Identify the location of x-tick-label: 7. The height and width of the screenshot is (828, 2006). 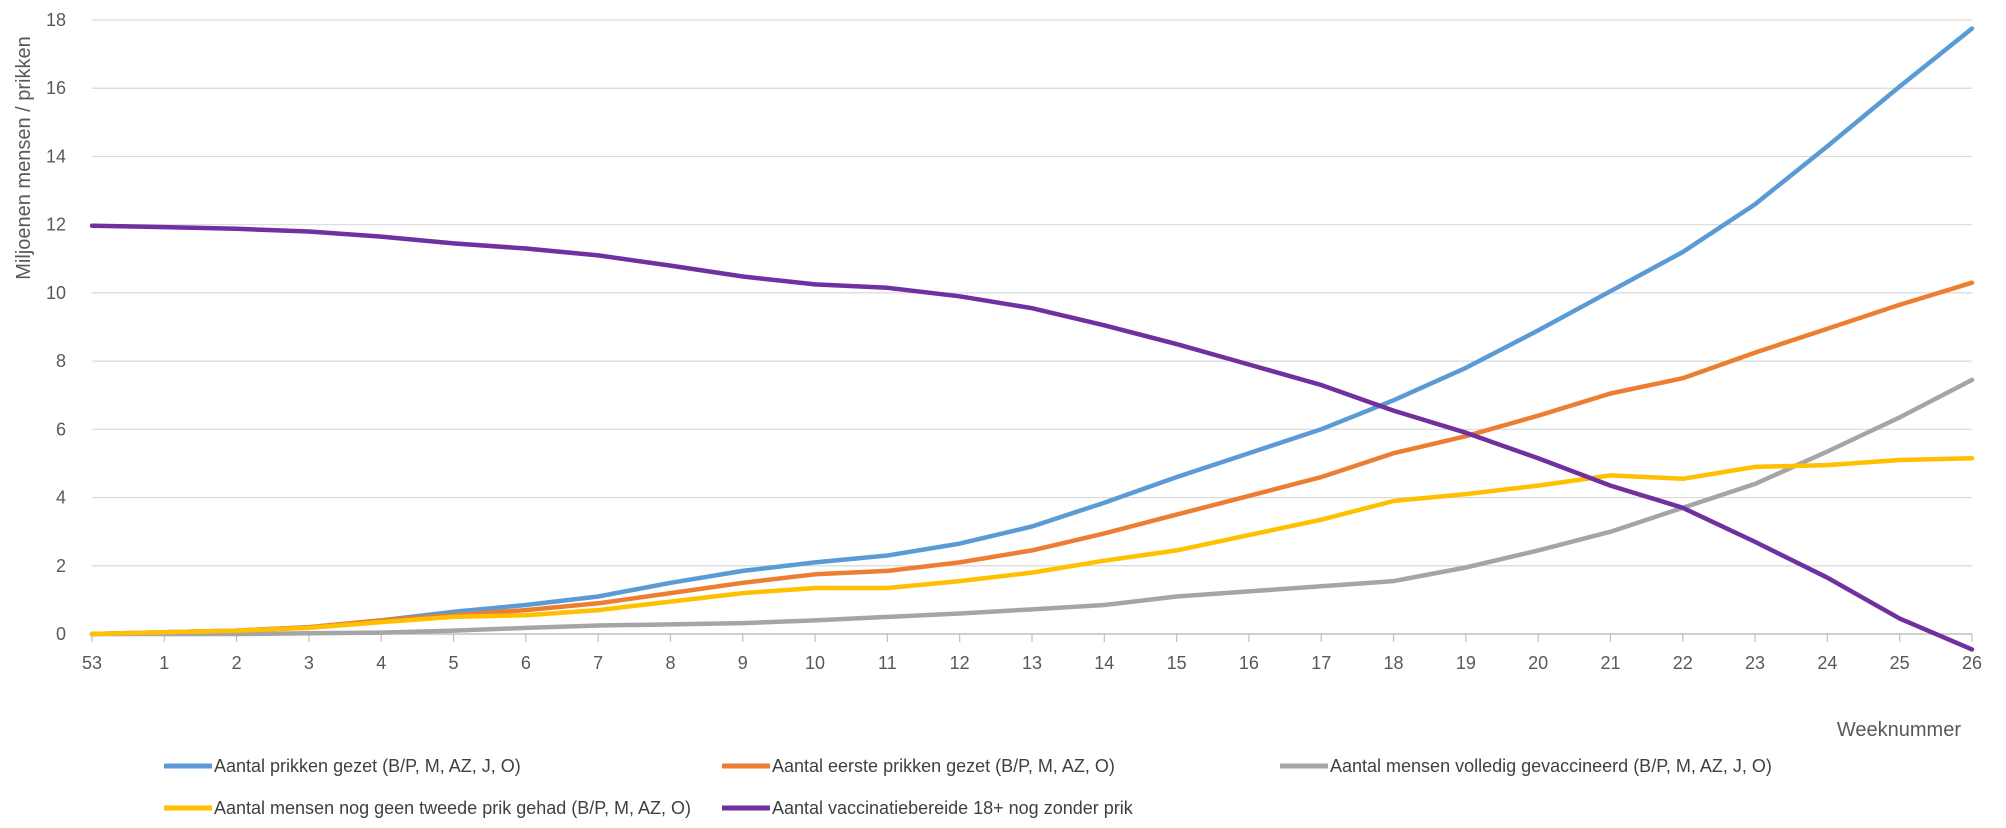
(598, 663).